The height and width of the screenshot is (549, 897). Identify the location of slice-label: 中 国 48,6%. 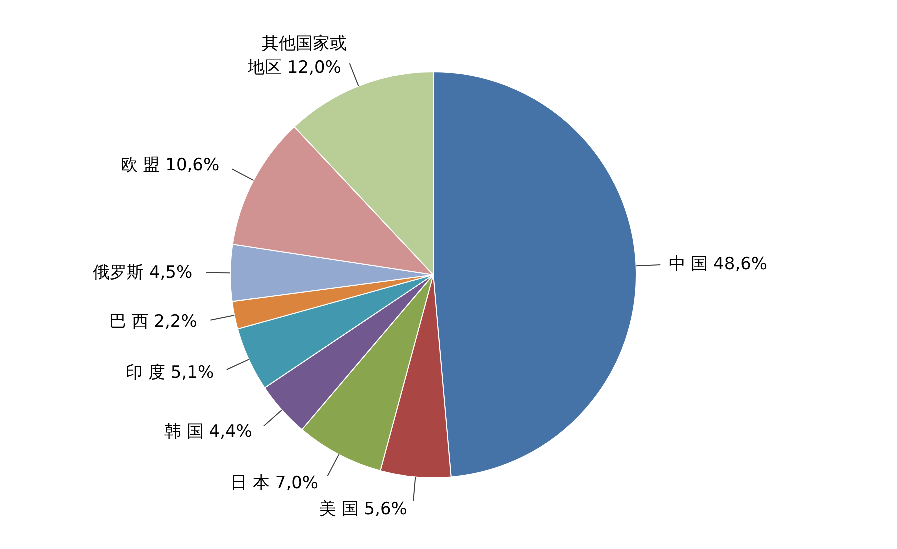
(718, 264).